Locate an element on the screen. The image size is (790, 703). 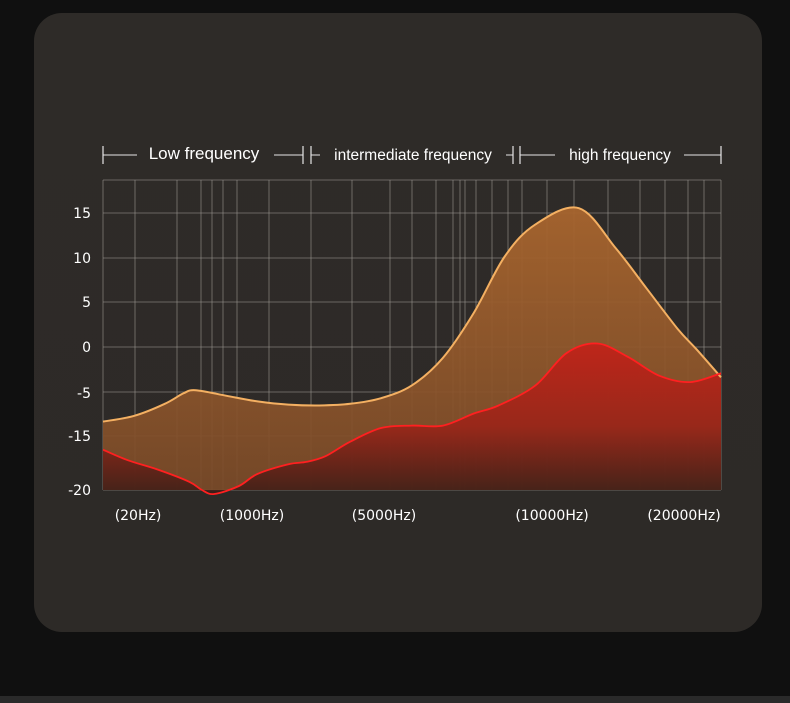
band-label-high: high frequency is located at coordinates (620, 155).